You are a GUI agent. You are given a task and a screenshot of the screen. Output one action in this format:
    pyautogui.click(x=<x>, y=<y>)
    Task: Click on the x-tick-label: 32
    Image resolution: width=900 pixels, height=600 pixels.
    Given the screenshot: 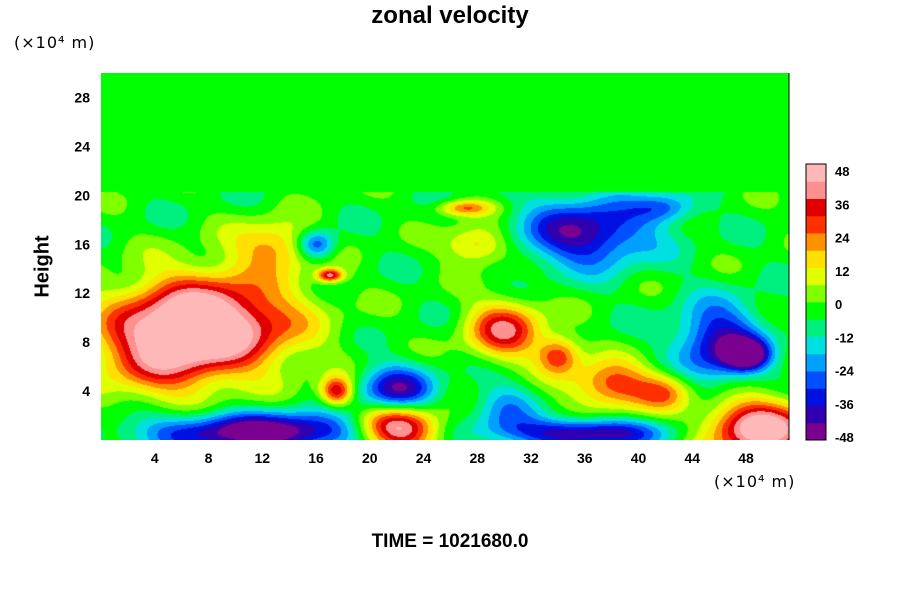 What is the action you would take?
    pyautogui.click(x=531, y=458)
    